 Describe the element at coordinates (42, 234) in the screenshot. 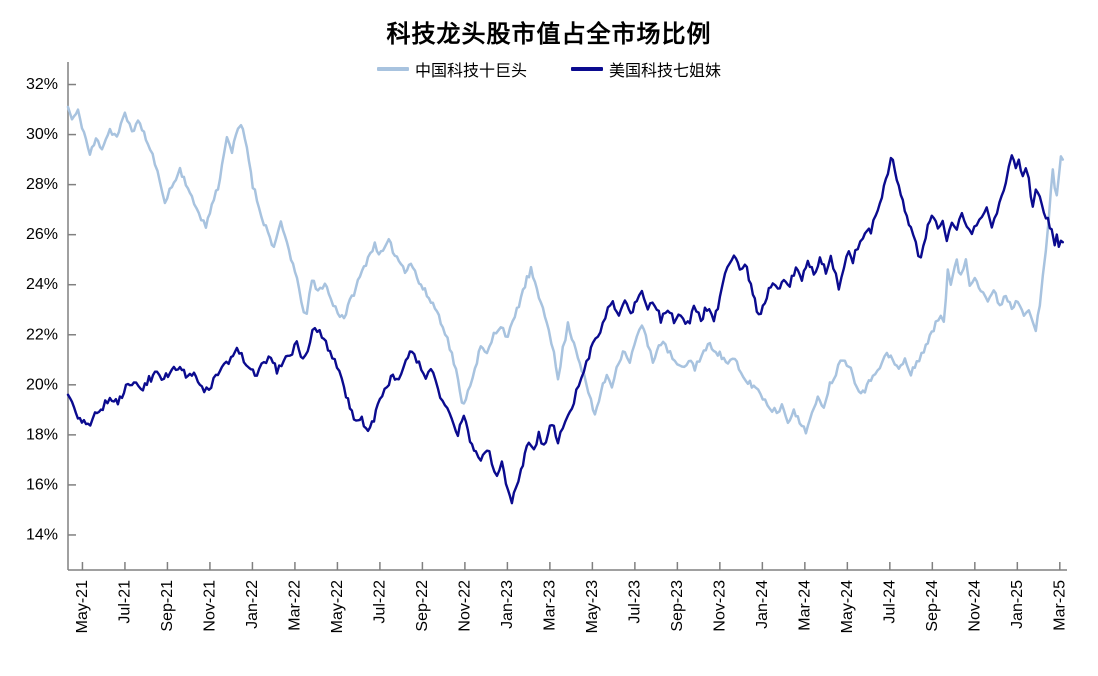

I see `y-tick-label: 26%` at that location.